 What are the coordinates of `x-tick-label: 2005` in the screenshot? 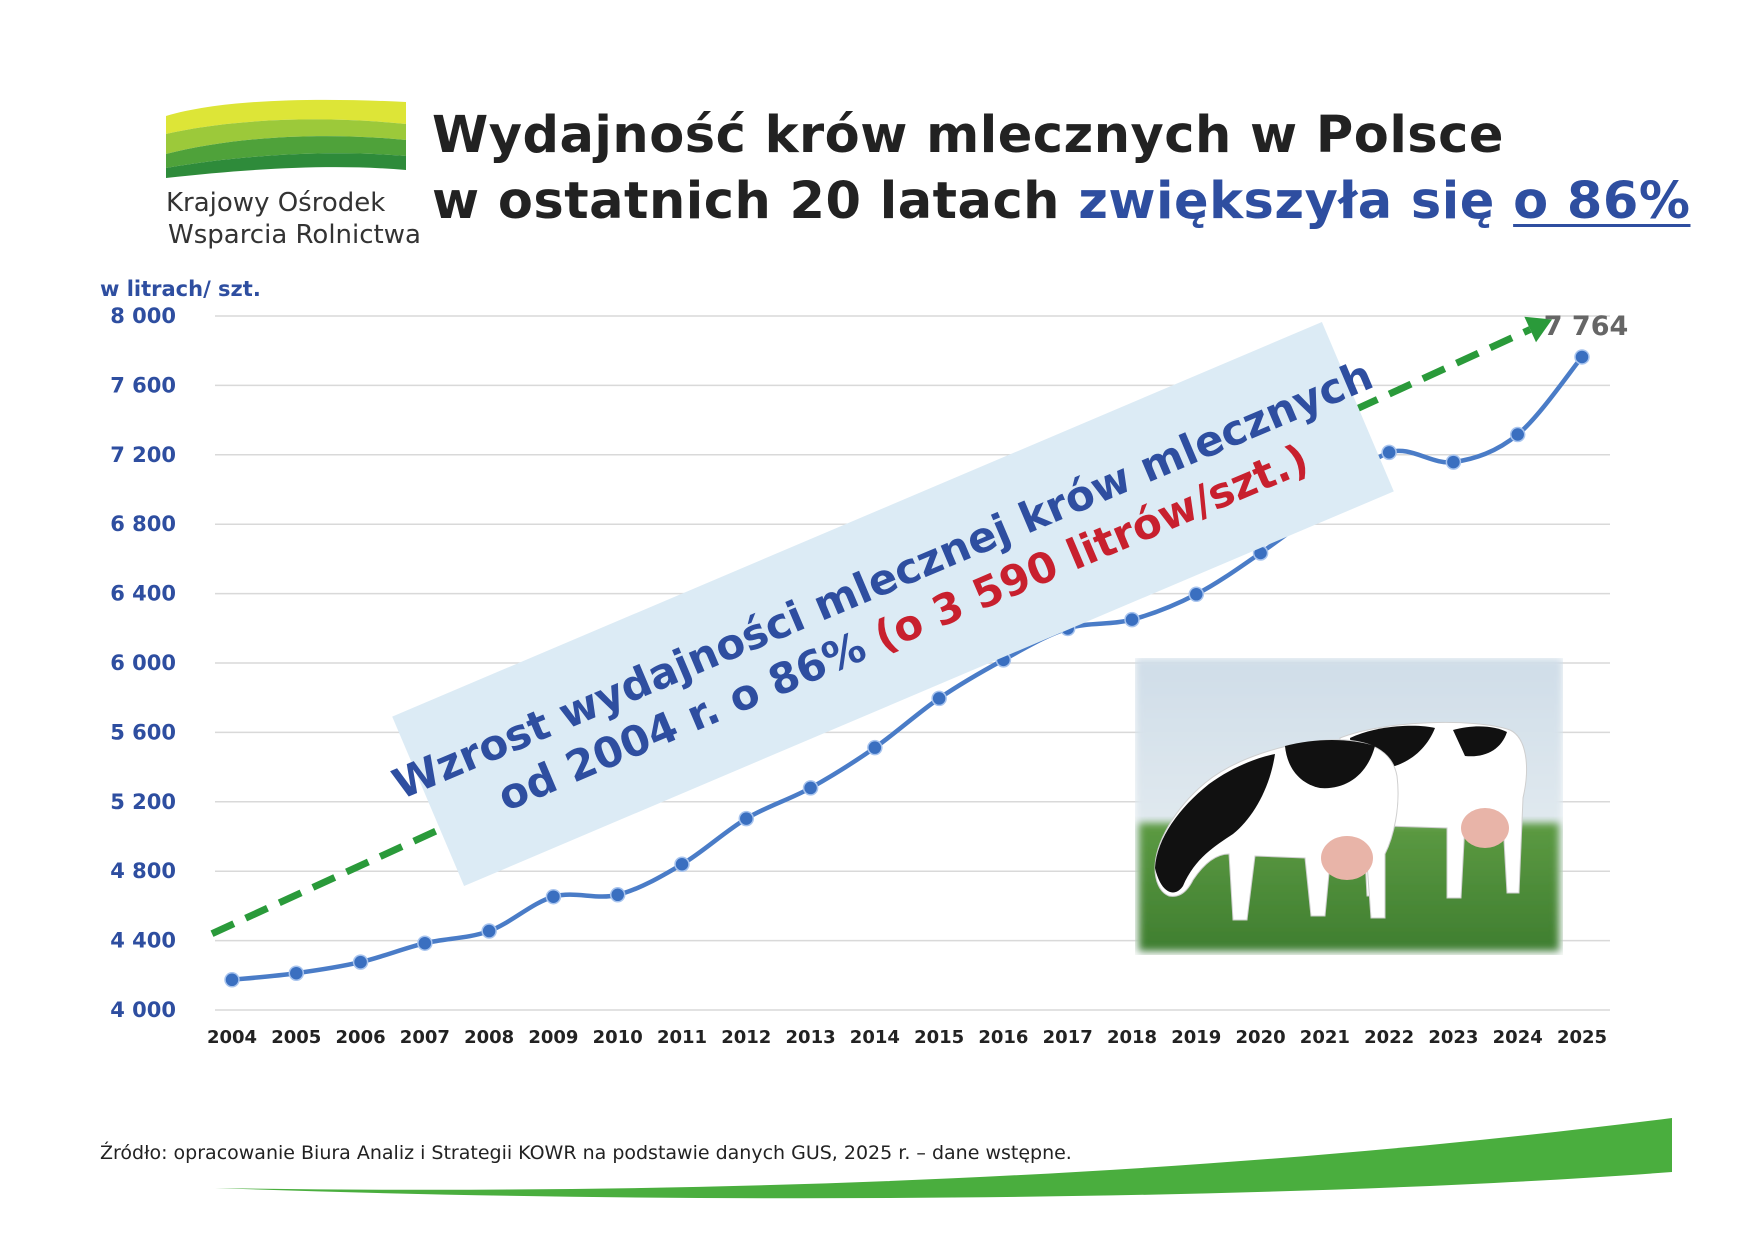 It's located at (296, 1037).